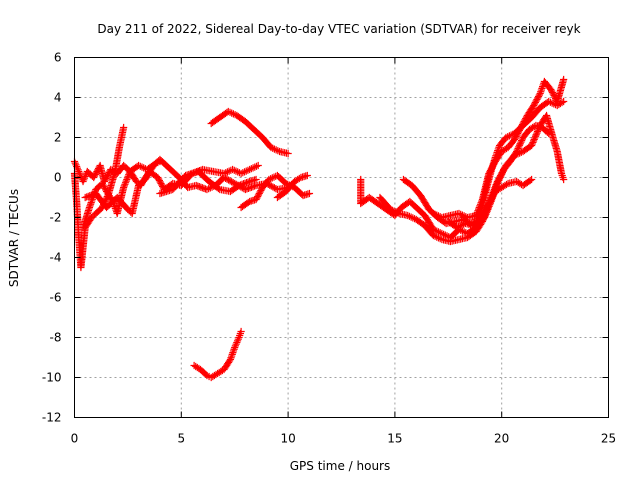  I want to click on series-t14, so click(506, 171).